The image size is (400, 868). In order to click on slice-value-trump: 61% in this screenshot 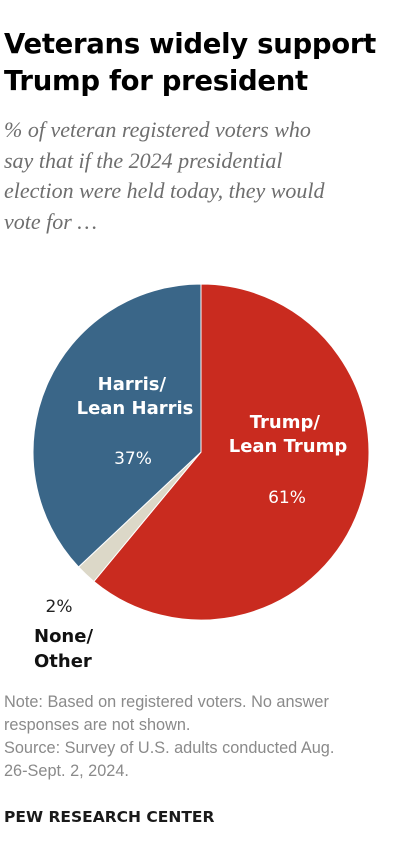, I will do `click(287, 498)`.